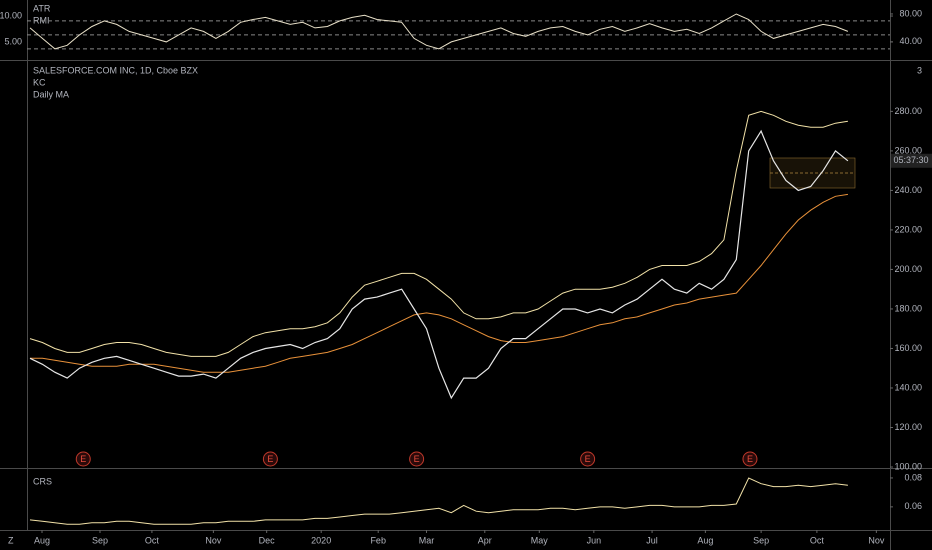 The height and width of the screenshot is (550, 932). I want to click on y-tick-label: 40.00, so click(910, 41).